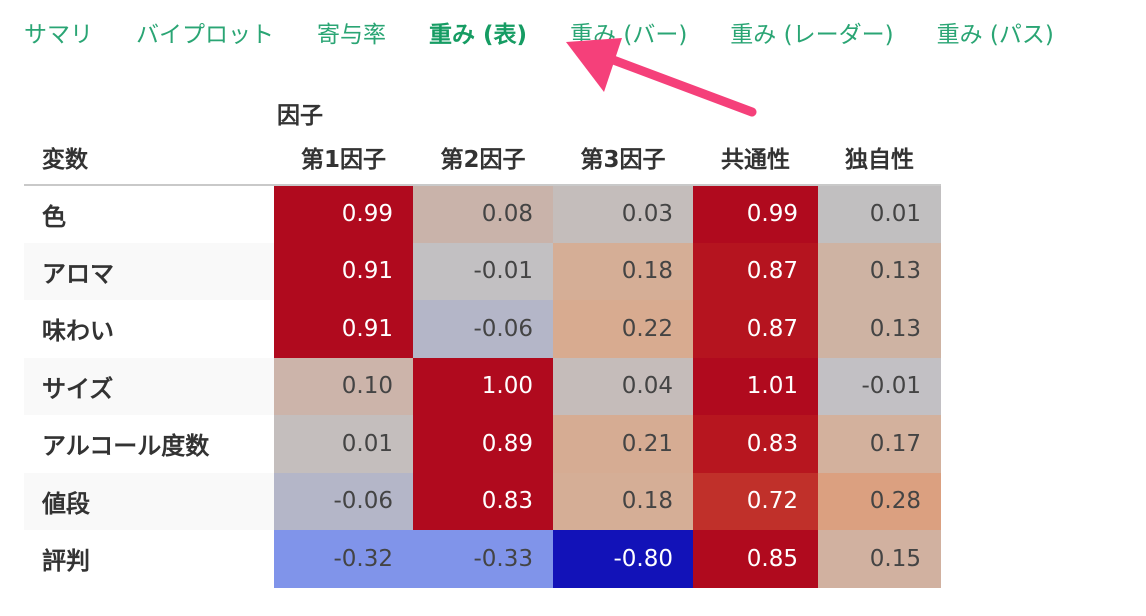 Image resolution: width=1146 pixels, height=616 pixels. Describe the element at coordinates (623, 329) in the screenshot. I see `cell-value: 0.22` at that location.